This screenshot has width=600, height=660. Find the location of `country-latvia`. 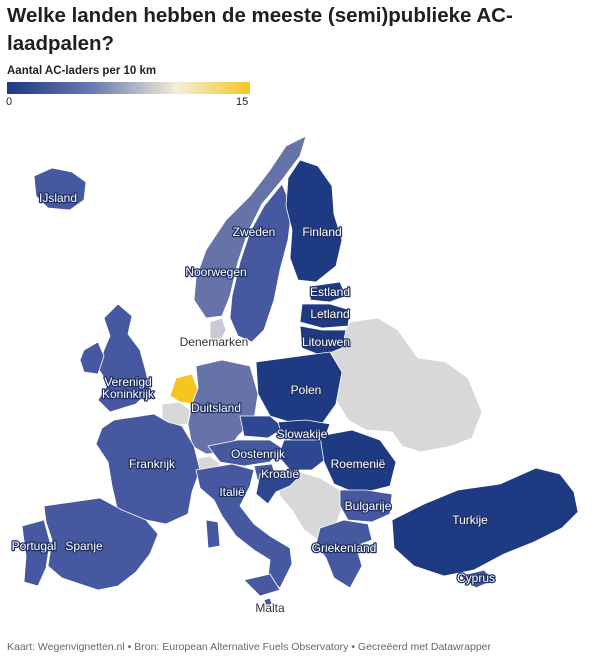

country-latvia is located at coordinates (325, 316).